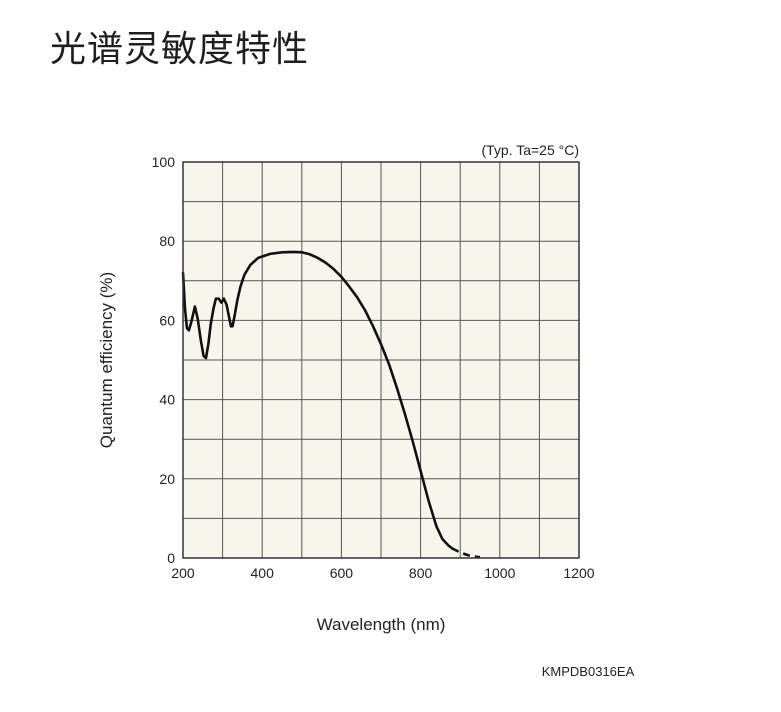 The height and width of the screenshot is (712, 781). What do you see at coordinates (171, 558) in the screenshot?
I see `y-tick-label: 0` at bounding box center [171, 558].